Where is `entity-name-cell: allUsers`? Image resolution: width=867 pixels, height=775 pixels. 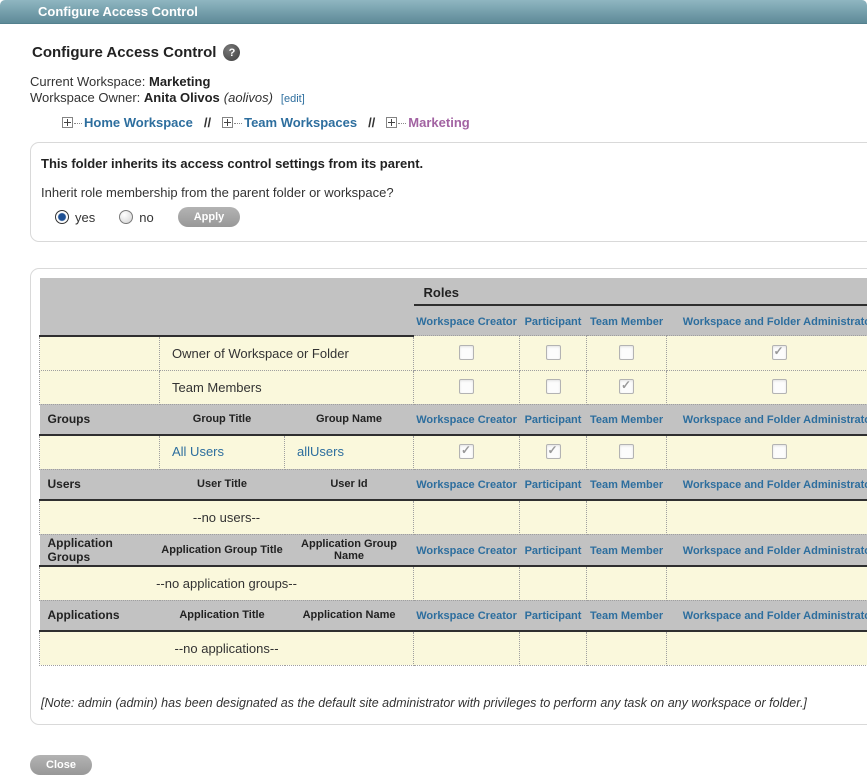
entity-name-cell: allUsers is located at coordinates (349, 452).